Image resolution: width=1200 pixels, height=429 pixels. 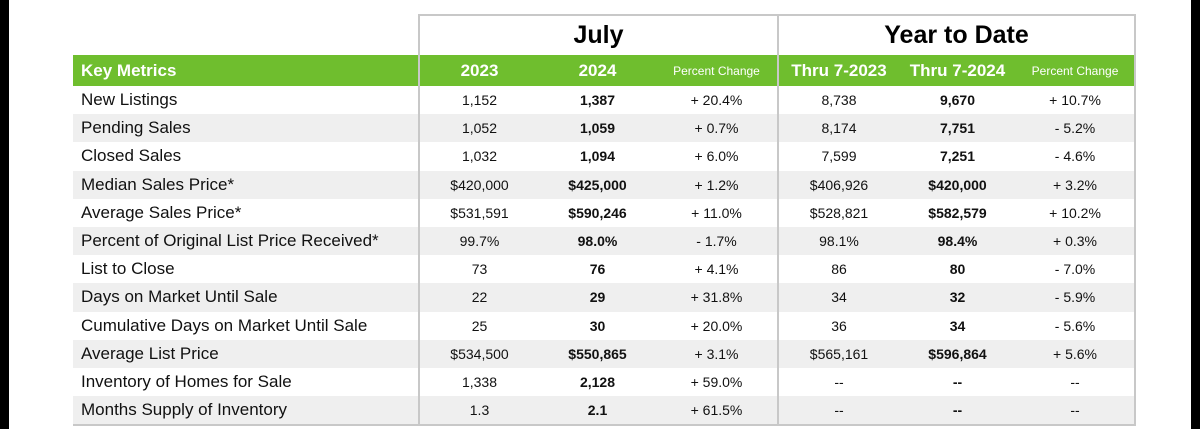 I want to click on value-2023: 22, so click(x=478, y=297).